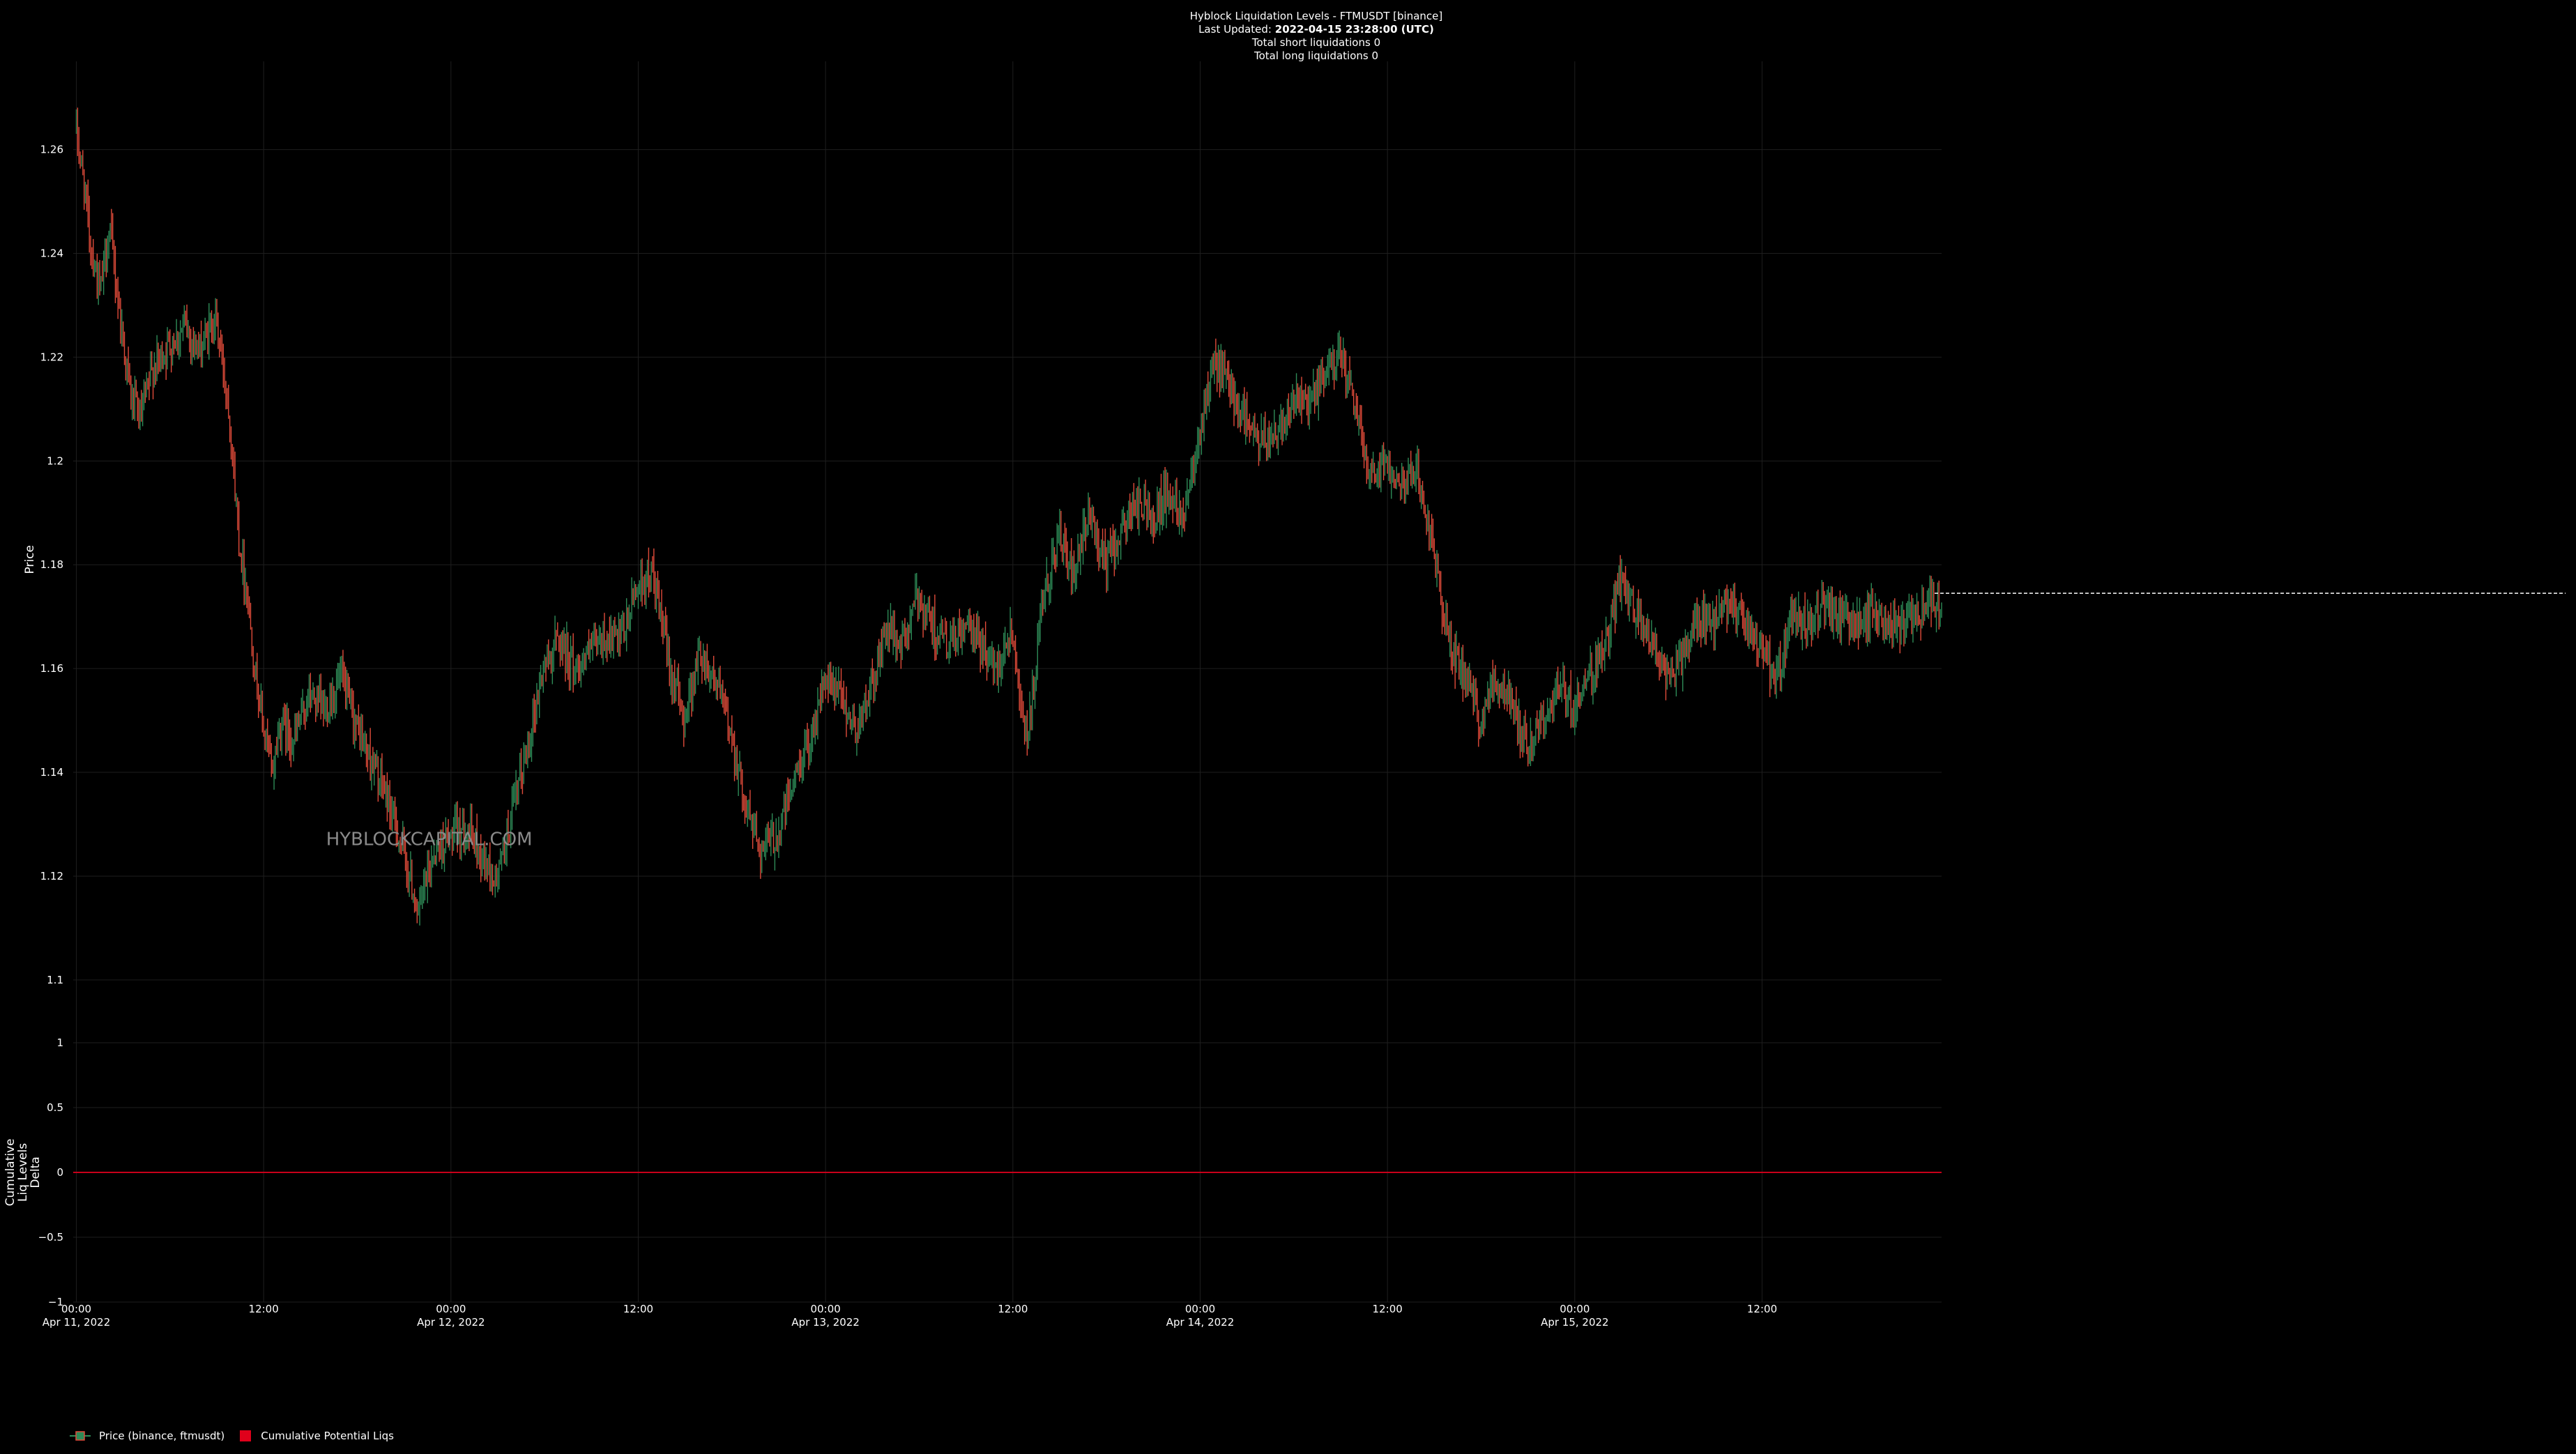  I want to click on x-tick-date: Apr 13, 2022, so click(826, 1322).